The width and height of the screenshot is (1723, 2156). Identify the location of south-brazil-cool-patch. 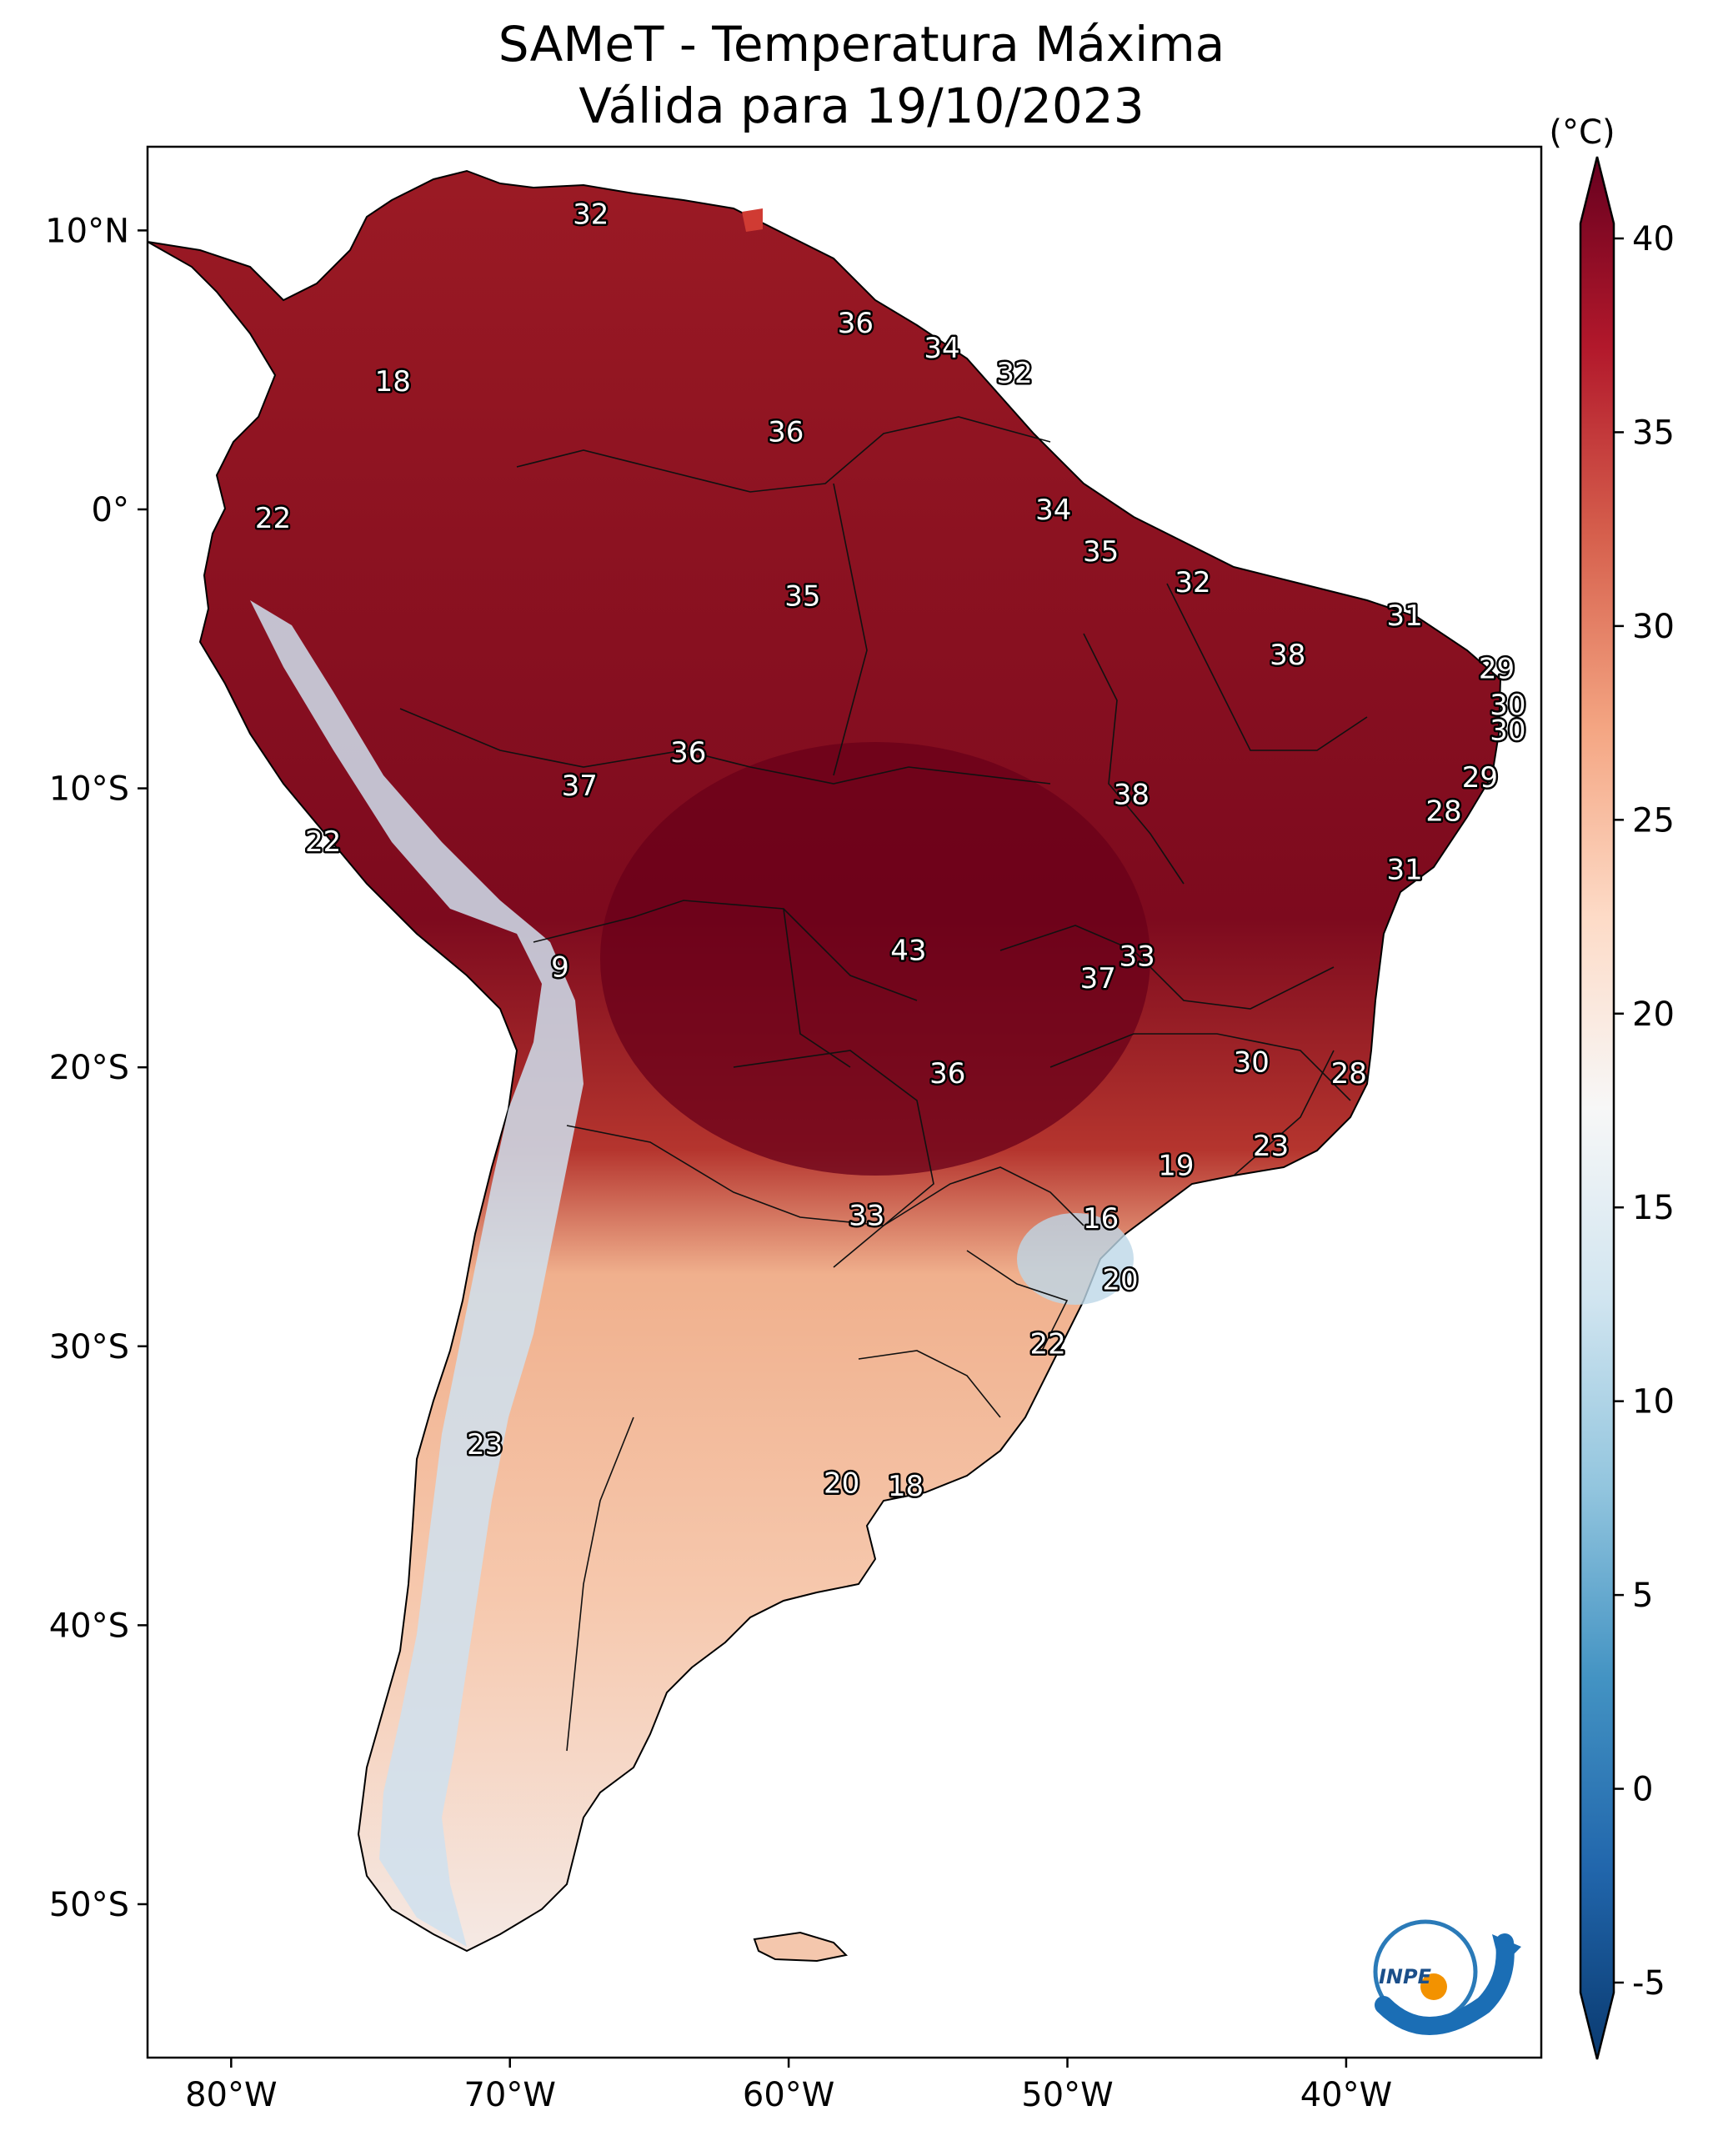
(1076, 1259).